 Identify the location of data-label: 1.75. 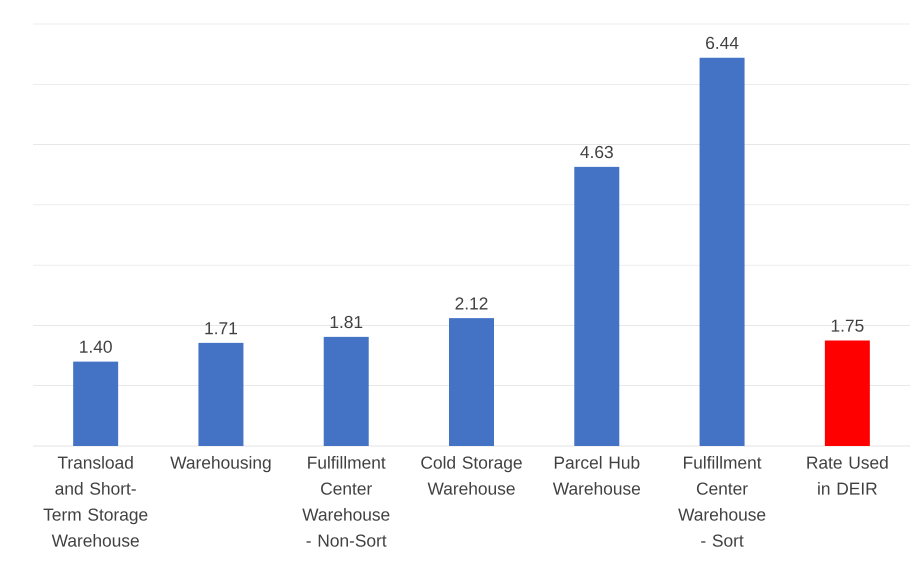
(848, 326).